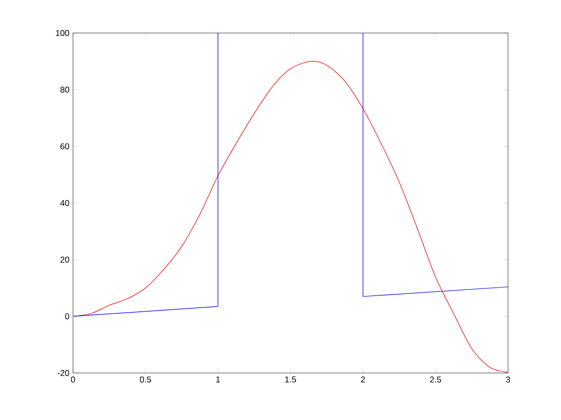 The height and width of the screenshot is (420, 561). What do you see at coordinates (63, 33) in the screenshot?
I see `y-tick-label: 100` at bounding box center [63, 33].